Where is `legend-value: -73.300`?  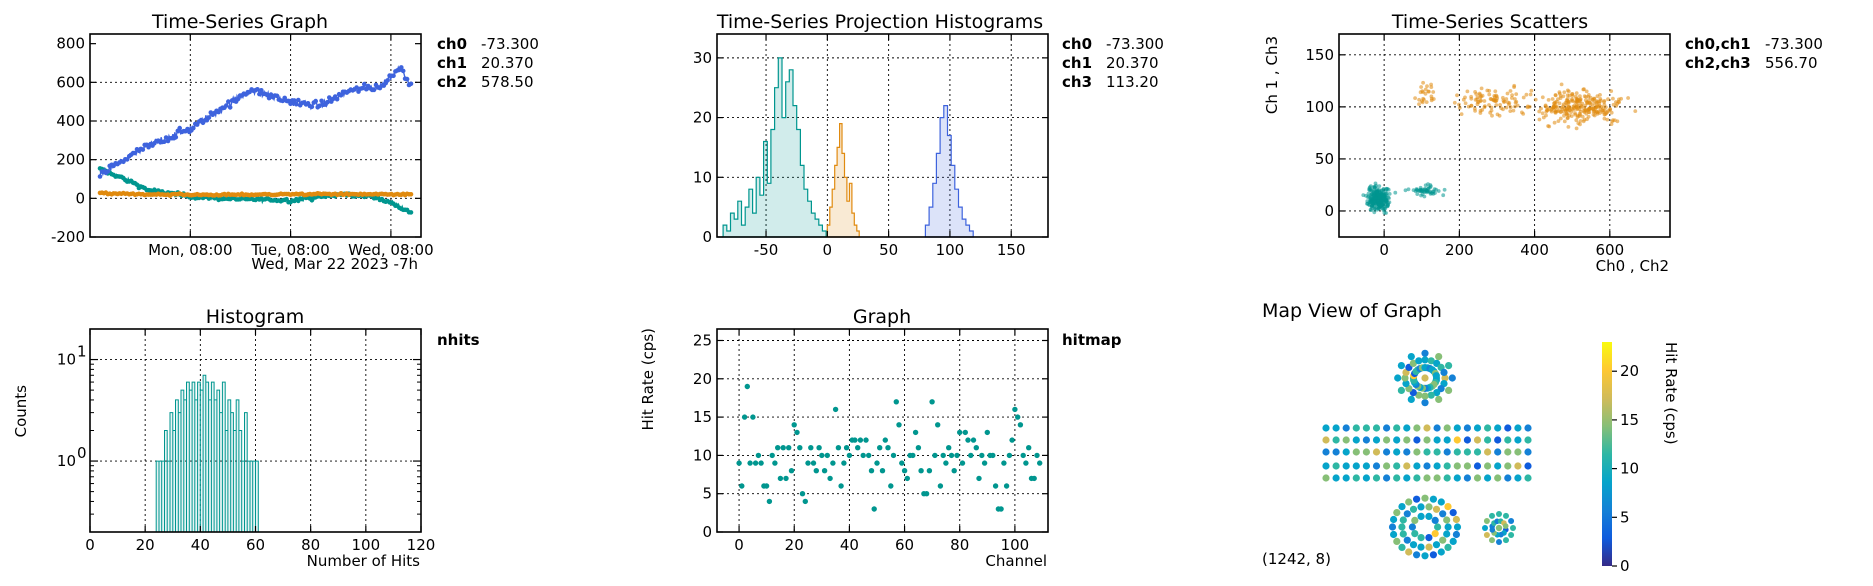 legend-value: -73.300 is located at coordinates (1135, 44).